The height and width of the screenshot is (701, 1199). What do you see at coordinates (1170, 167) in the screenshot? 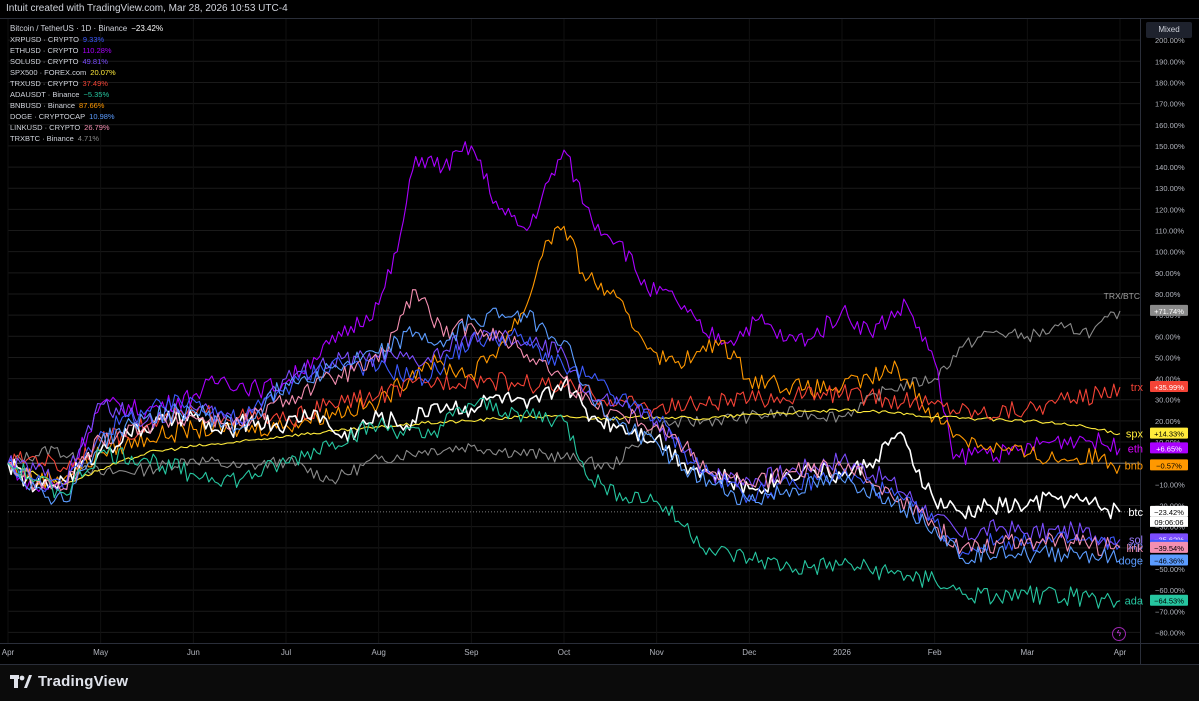
I see `y-tick-label: 140.00%` at bounding box center [1170, 167].